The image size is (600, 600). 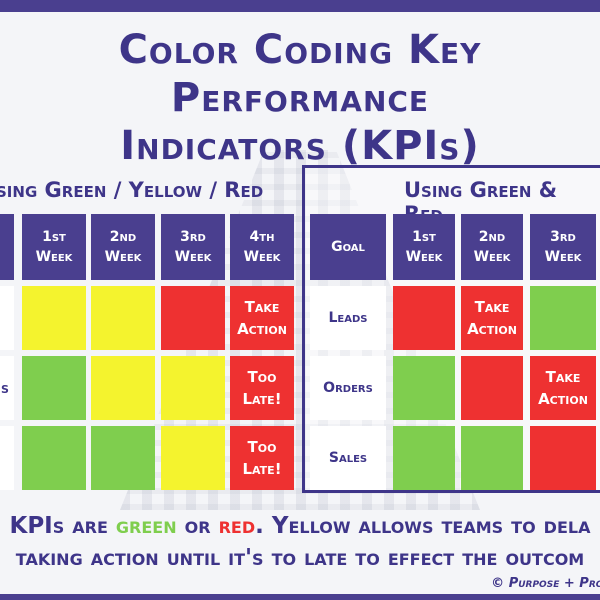 I want to click on right-header-week-2: 2nd Week, so click(x=492, y=247).